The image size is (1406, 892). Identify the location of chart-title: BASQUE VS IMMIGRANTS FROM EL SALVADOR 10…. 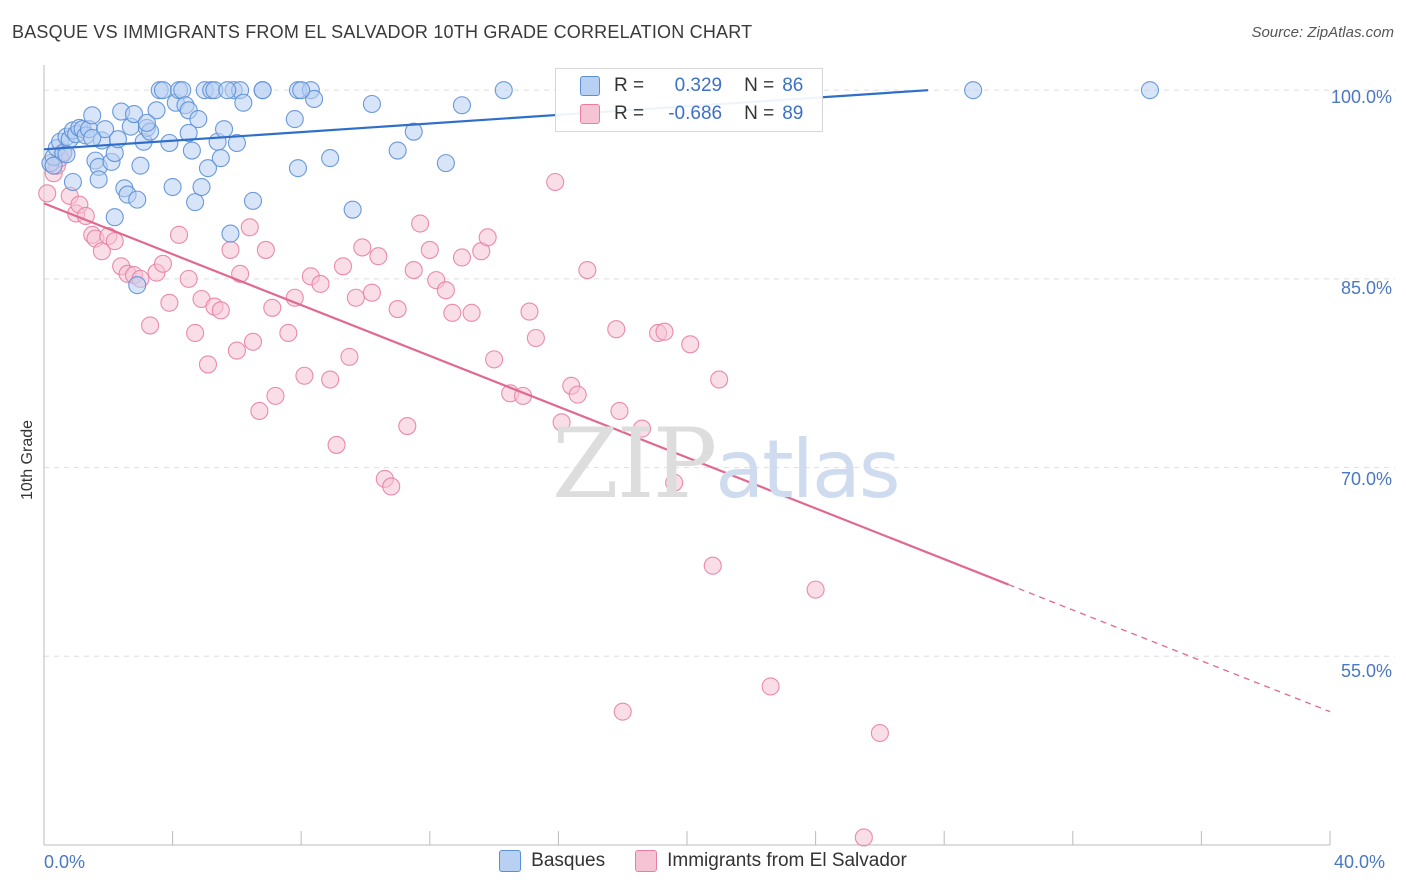
(382, 32).